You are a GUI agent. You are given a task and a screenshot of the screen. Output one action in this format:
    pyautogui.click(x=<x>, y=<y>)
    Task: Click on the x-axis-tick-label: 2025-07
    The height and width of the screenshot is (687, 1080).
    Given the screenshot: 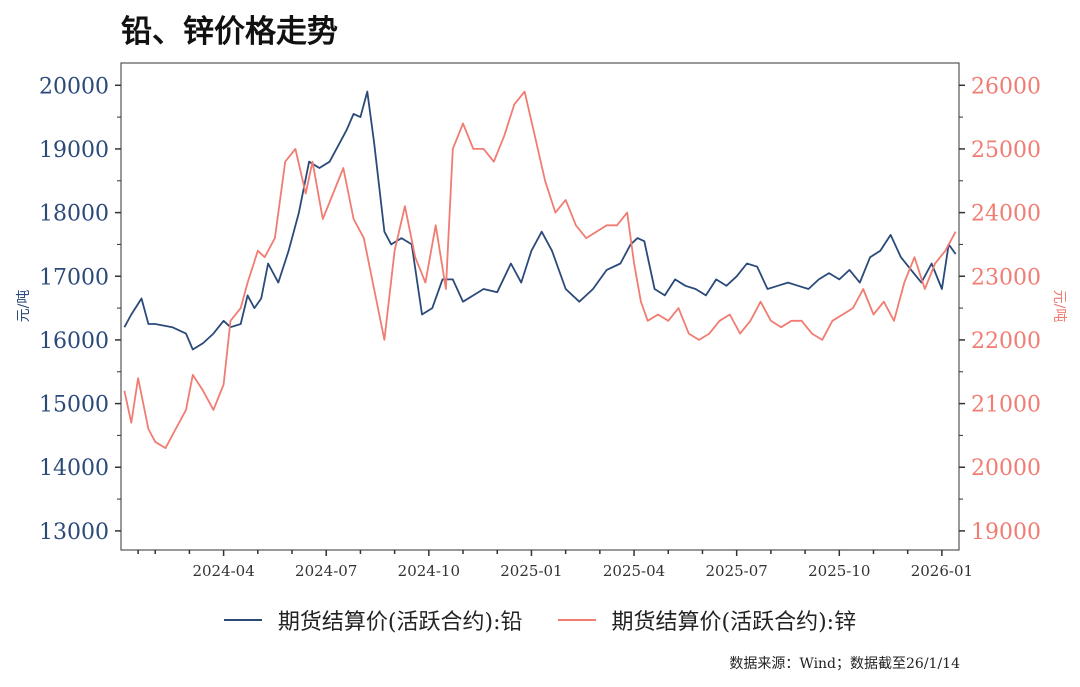 What is the action you would take?
    pyautogui.click(x=737, y=571)
    